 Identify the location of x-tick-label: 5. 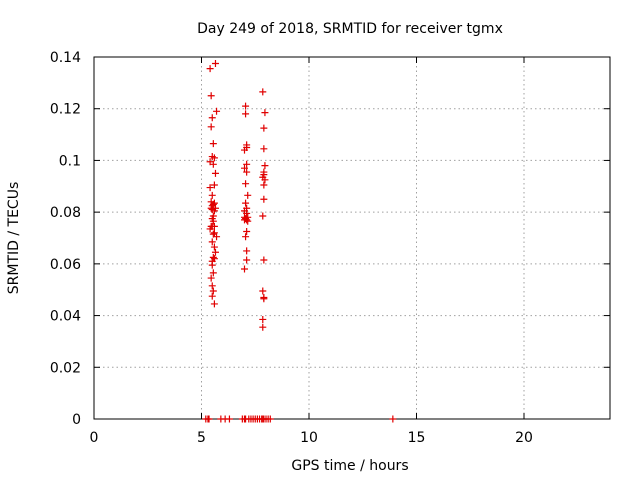
(201, 438).